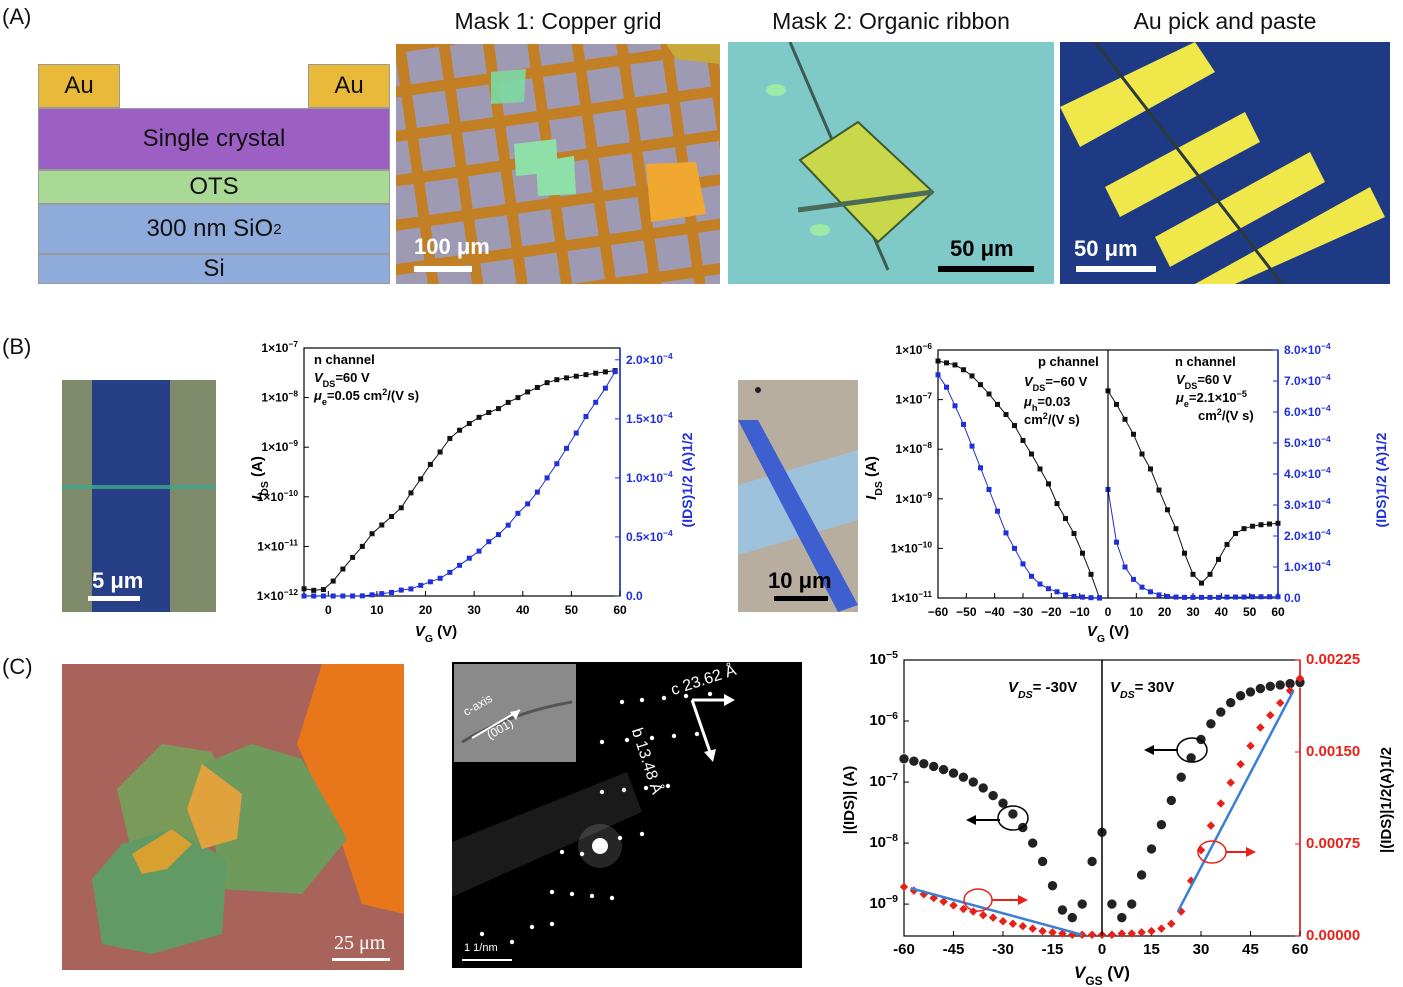 The image size is (1403, 987). Describe the element at coordinates (1003, 949) in the screenshot. I see `x-tick-label: -30` at that location.